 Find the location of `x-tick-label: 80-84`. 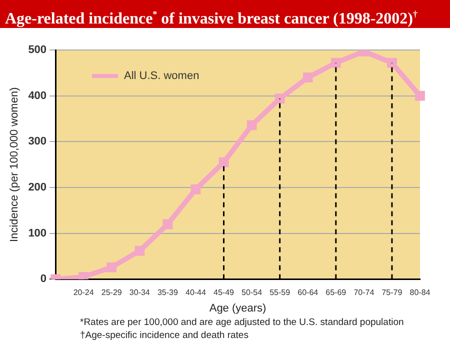

x-tick-label: 80-84 is located at coordinates (420, 293).